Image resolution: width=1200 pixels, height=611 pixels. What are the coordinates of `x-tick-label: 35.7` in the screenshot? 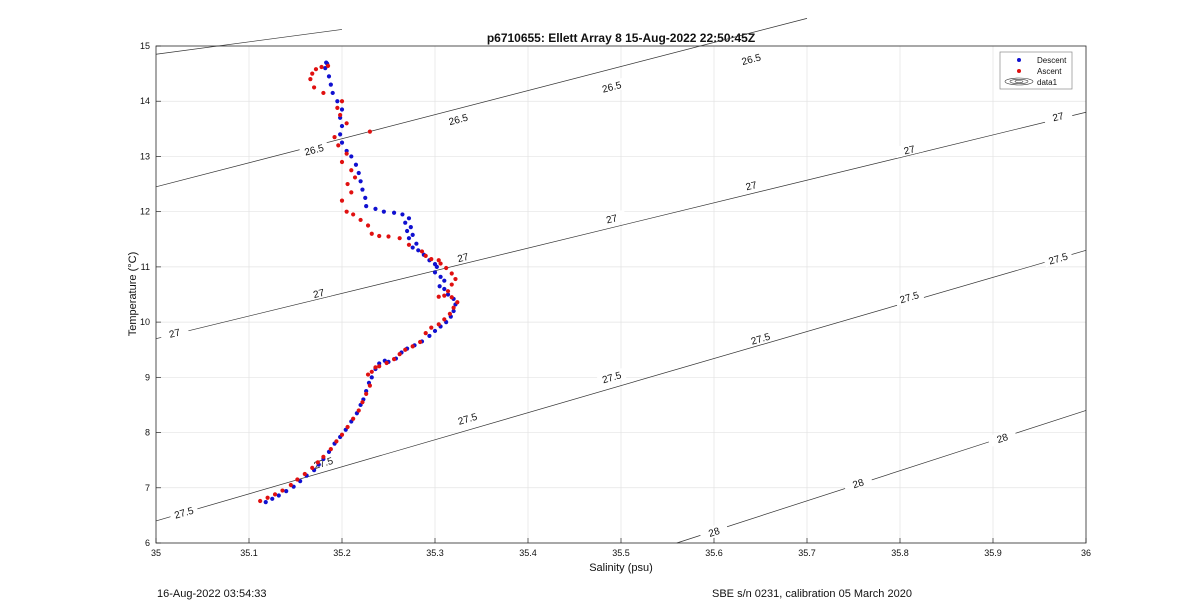 It's located at (807, 553).